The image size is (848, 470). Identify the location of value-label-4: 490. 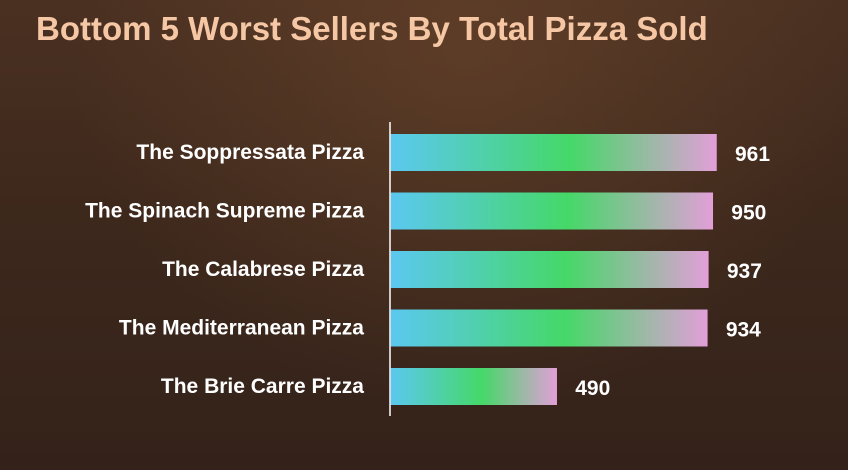
(592, 388).